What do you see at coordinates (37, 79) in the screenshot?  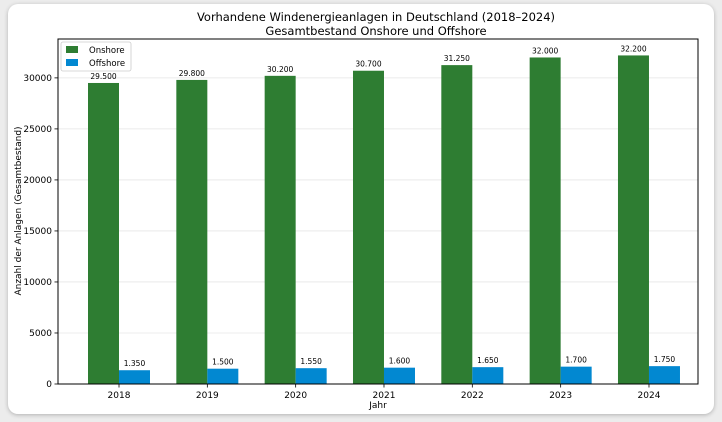 I see `y-tick-label: 30000` at bounding box center [37, 79].